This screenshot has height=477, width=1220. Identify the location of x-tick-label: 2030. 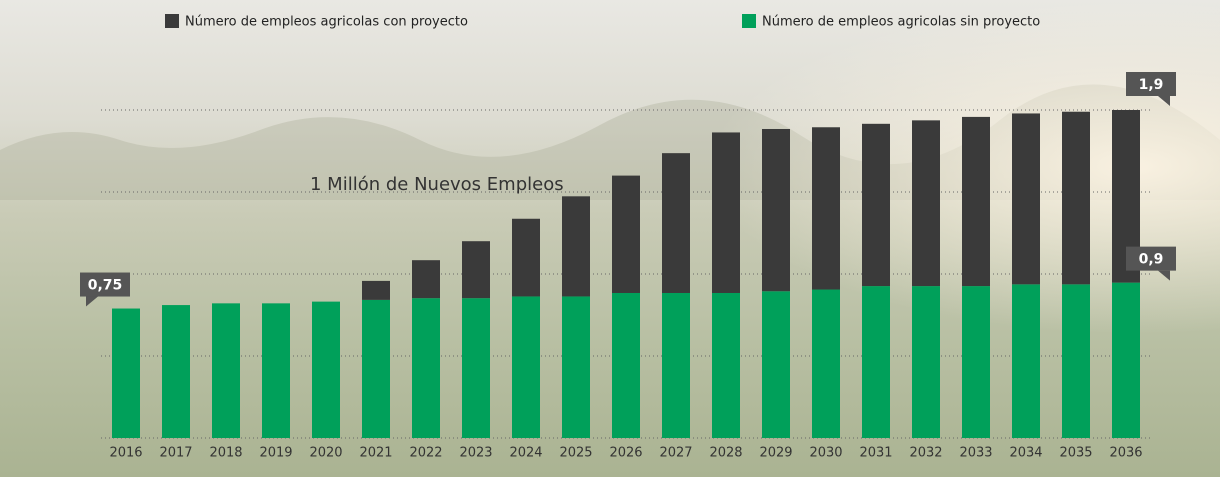
(825, 453).